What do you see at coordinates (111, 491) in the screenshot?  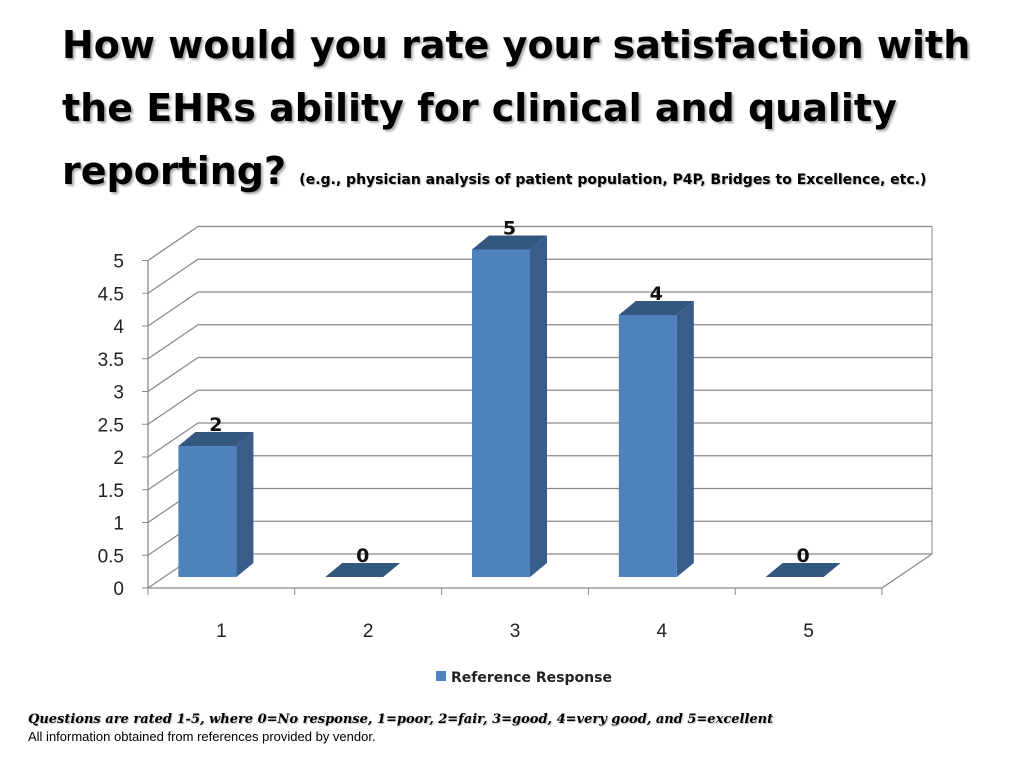 I see `y-tick-label: 1.5` at bounding box center [111, 491].